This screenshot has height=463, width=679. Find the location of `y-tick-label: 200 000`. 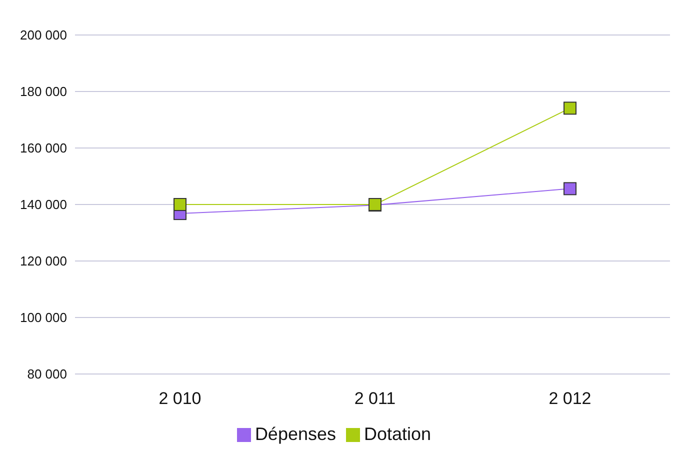

y-tick-label: 200 000 is located at coordinates (43, 35).